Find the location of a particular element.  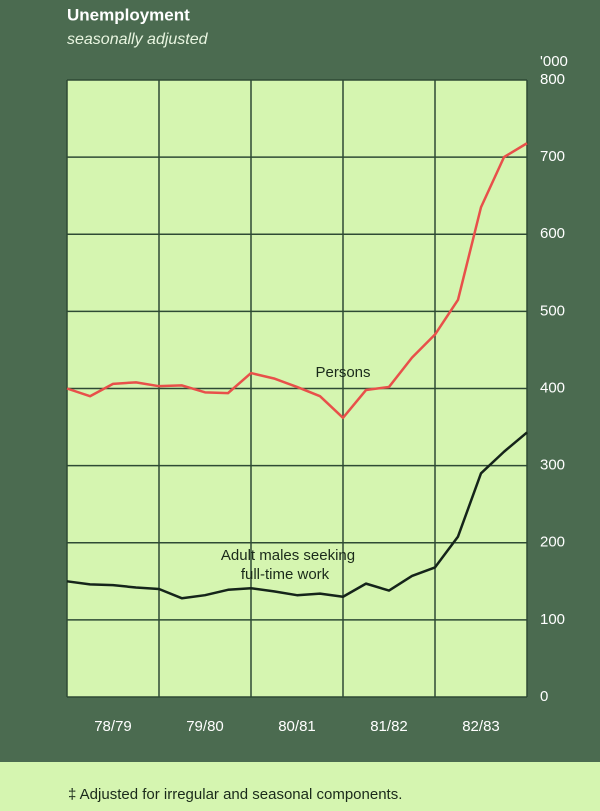

y-tick-label: 600 is located at coordinates (552, 233).